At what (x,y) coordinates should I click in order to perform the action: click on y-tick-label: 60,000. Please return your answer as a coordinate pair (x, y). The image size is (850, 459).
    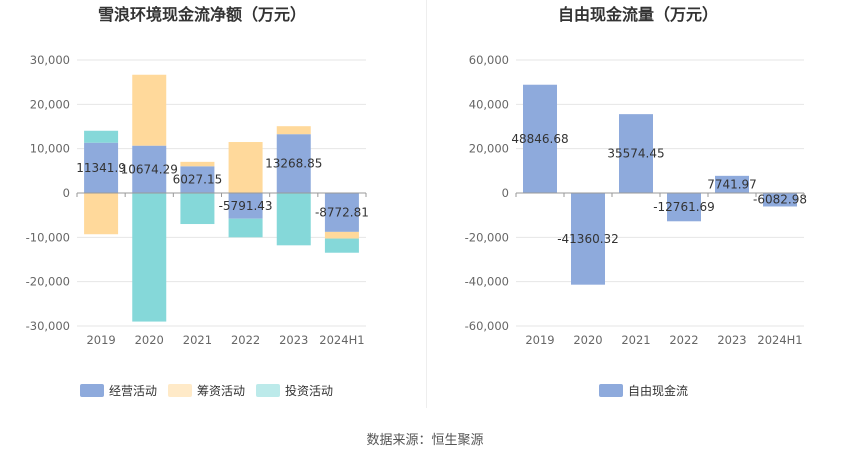
    Looking at the image, I should click on (489, 60).